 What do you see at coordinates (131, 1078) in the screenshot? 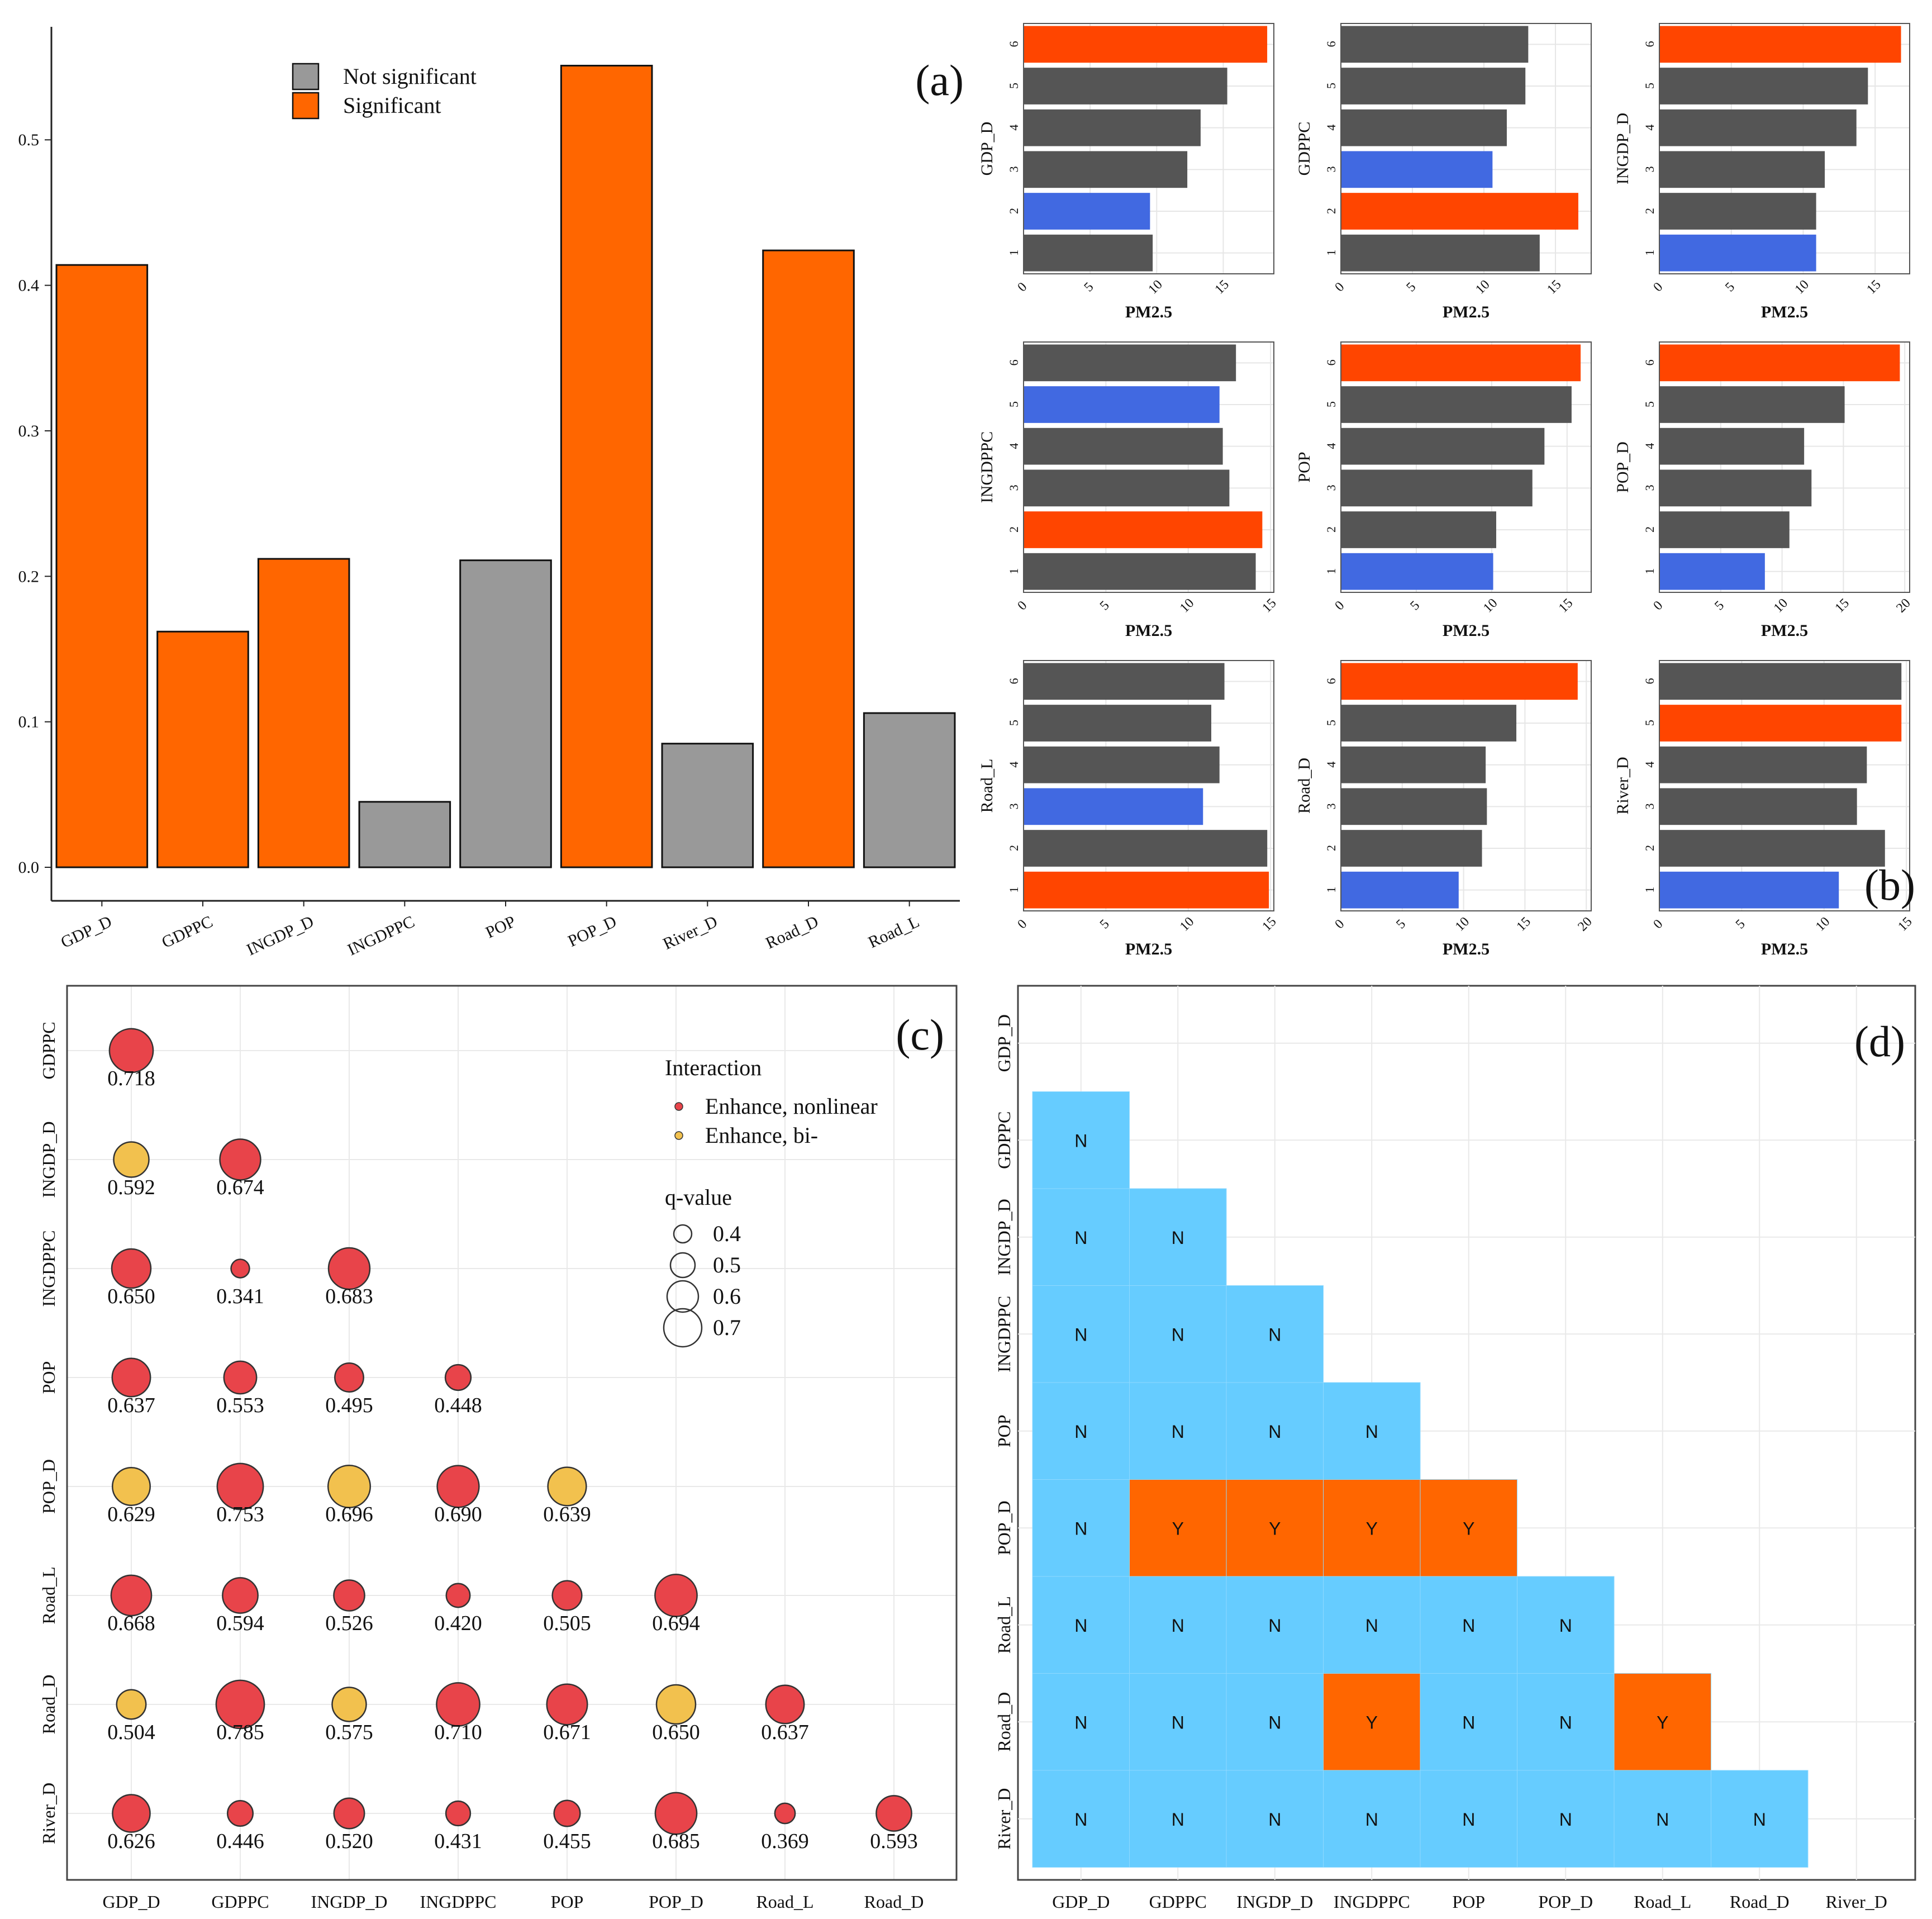
I see `bubble-value: 0.718` at bounding box center [131, 1078].